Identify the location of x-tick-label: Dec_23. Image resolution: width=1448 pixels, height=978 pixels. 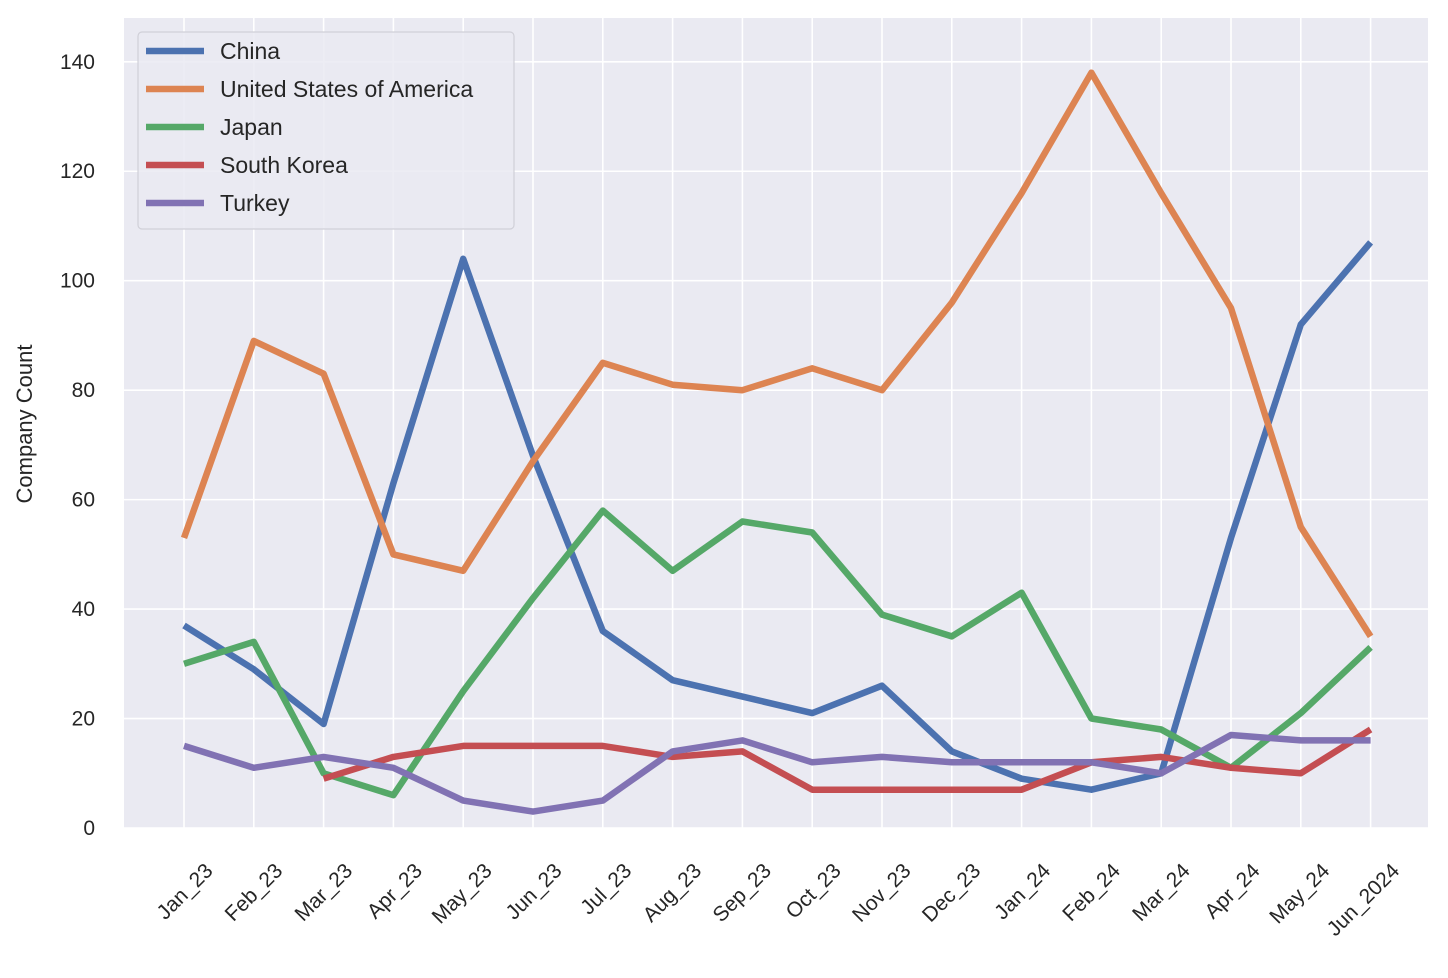
(951, 892).